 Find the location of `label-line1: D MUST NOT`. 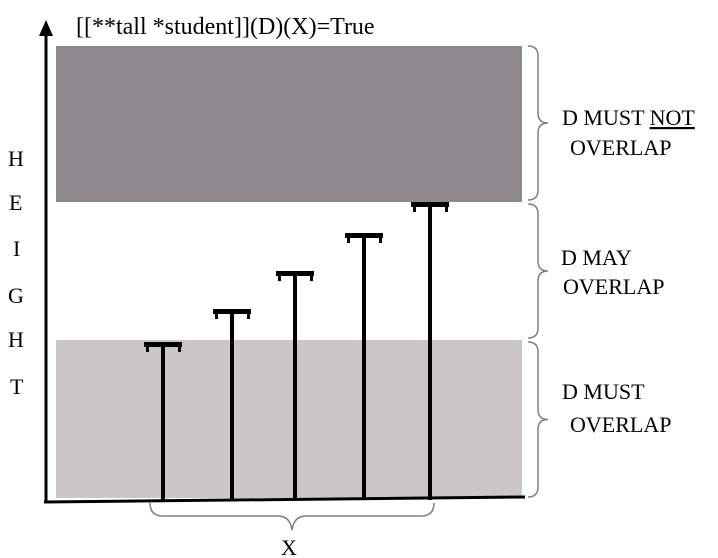

label-line1: D MUST NOT is located at coordinates (628, 117).